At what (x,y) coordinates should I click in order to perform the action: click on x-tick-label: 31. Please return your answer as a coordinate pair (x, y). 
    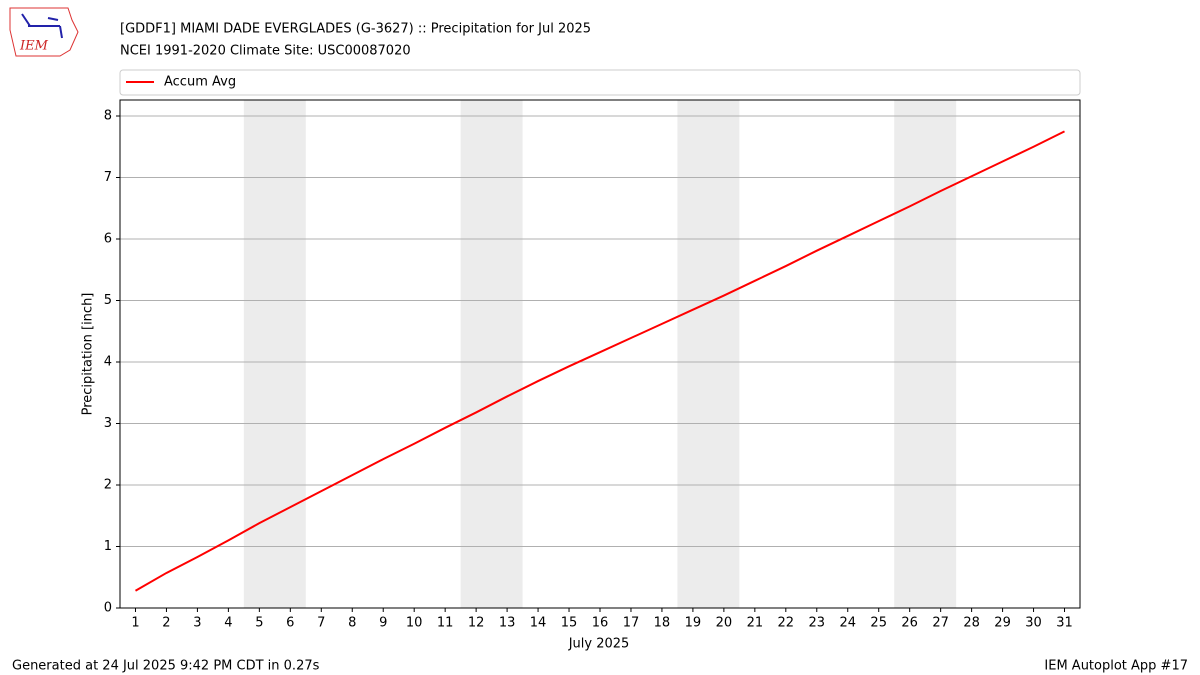
    Looking at the image, I should click on (1064, 623).